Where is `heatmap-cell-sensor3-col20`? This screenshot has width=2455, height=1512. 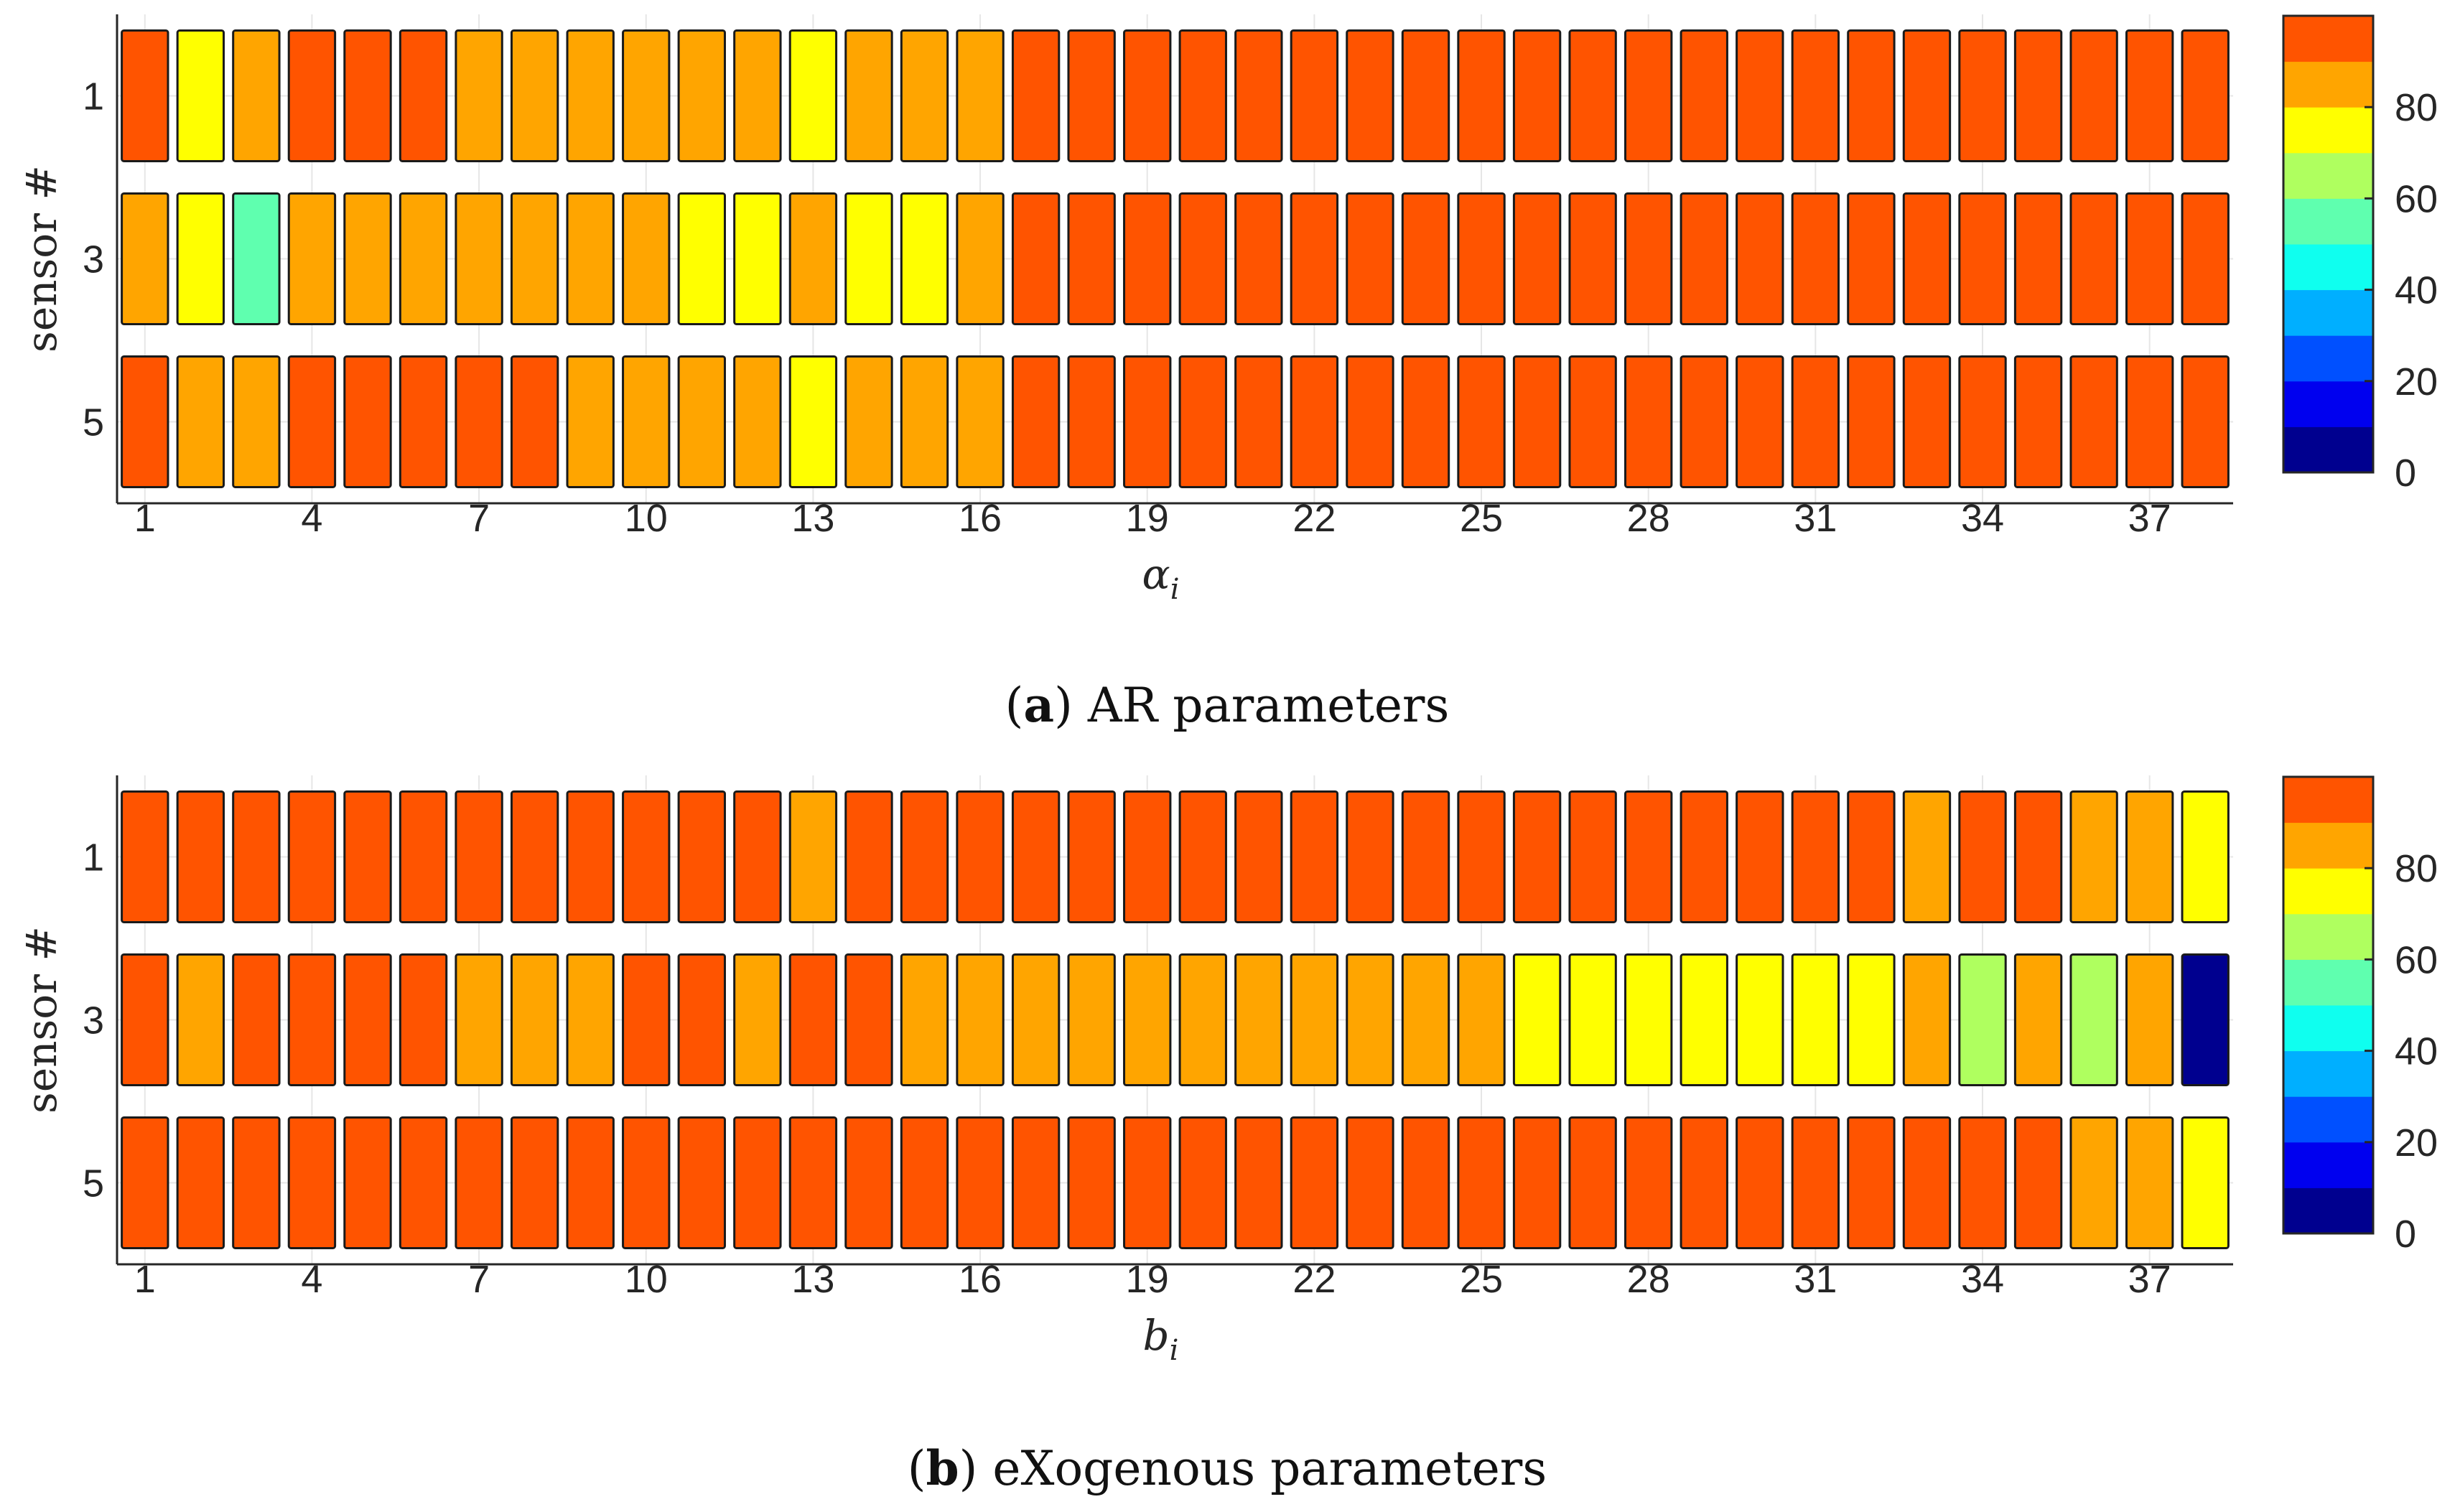 heatmap-cell-sensor3-col20 is located at coordinates (1202, 1019).